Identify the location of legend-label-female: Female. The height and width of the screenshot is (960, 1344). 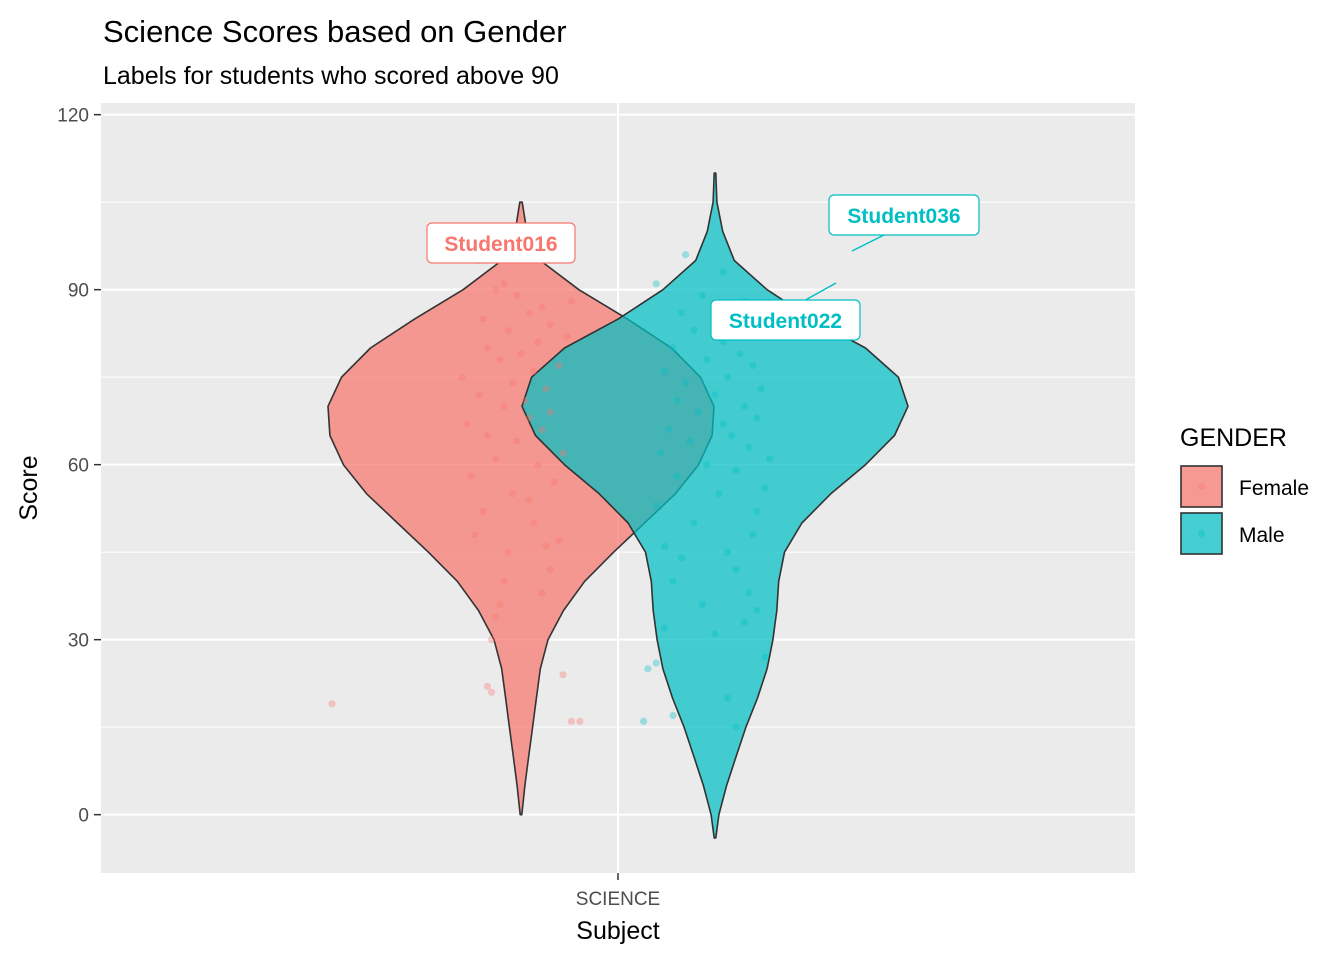
(1274, 488).